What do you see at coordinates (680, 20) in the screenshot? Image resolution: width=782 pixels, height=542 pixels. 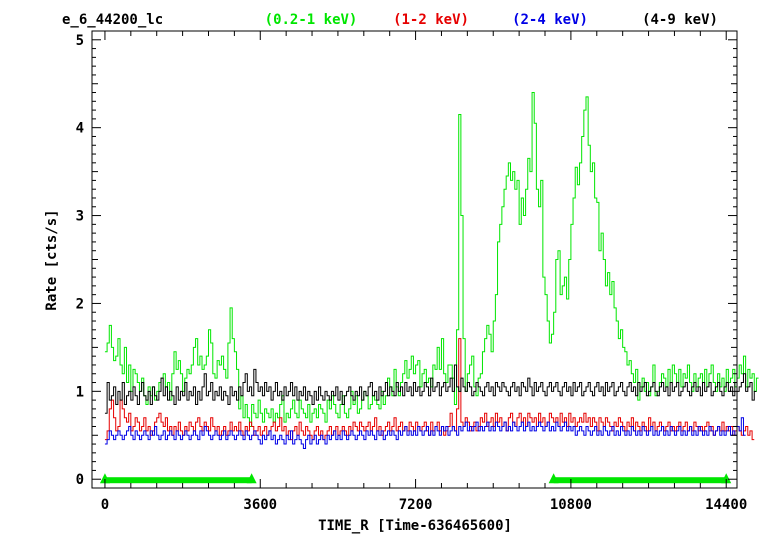 I see `legend-series-3: (4-9 keV)` at bounding box center [680, 20].